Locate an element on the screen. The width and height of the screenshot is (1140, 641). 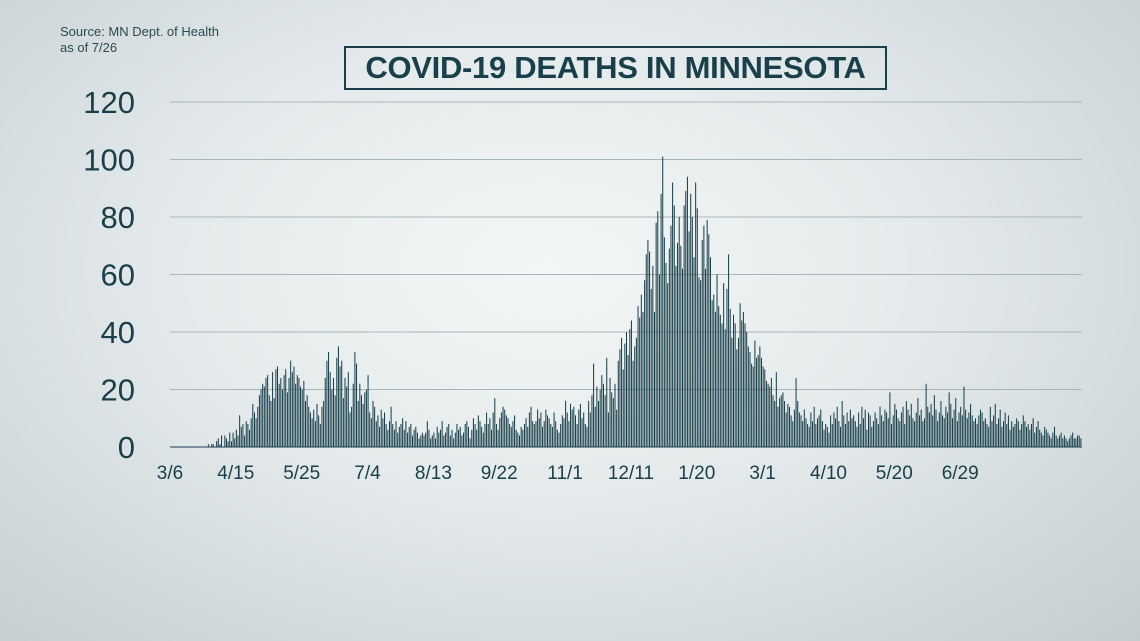
x-tick-label: 5/20 is located at coordinates (894, 473).